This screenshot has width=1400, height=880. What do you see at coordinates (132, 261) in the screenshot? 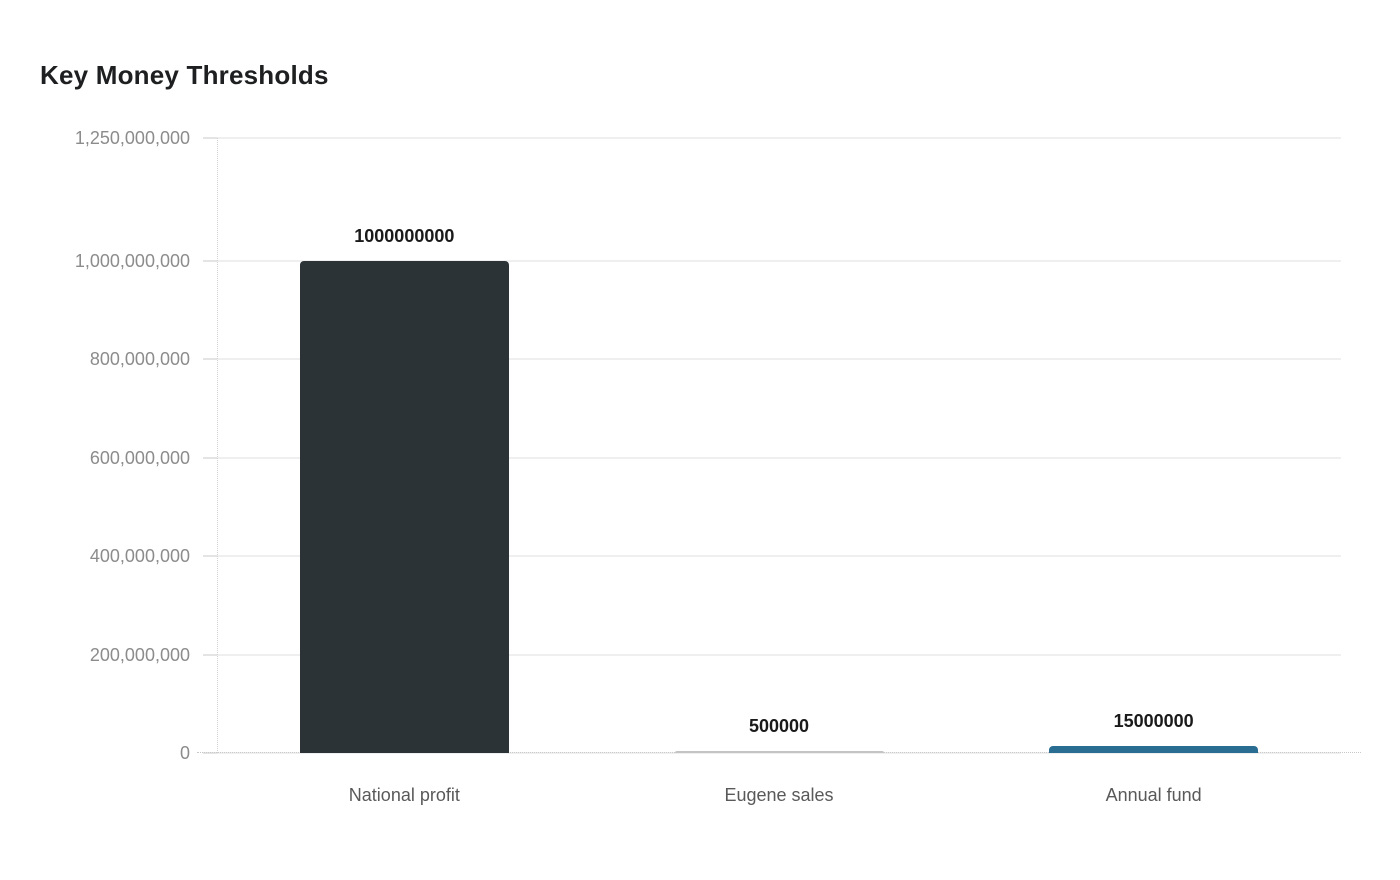
I see `y-tick-label: 1,000,000,000` at bounding box center [132, 261].